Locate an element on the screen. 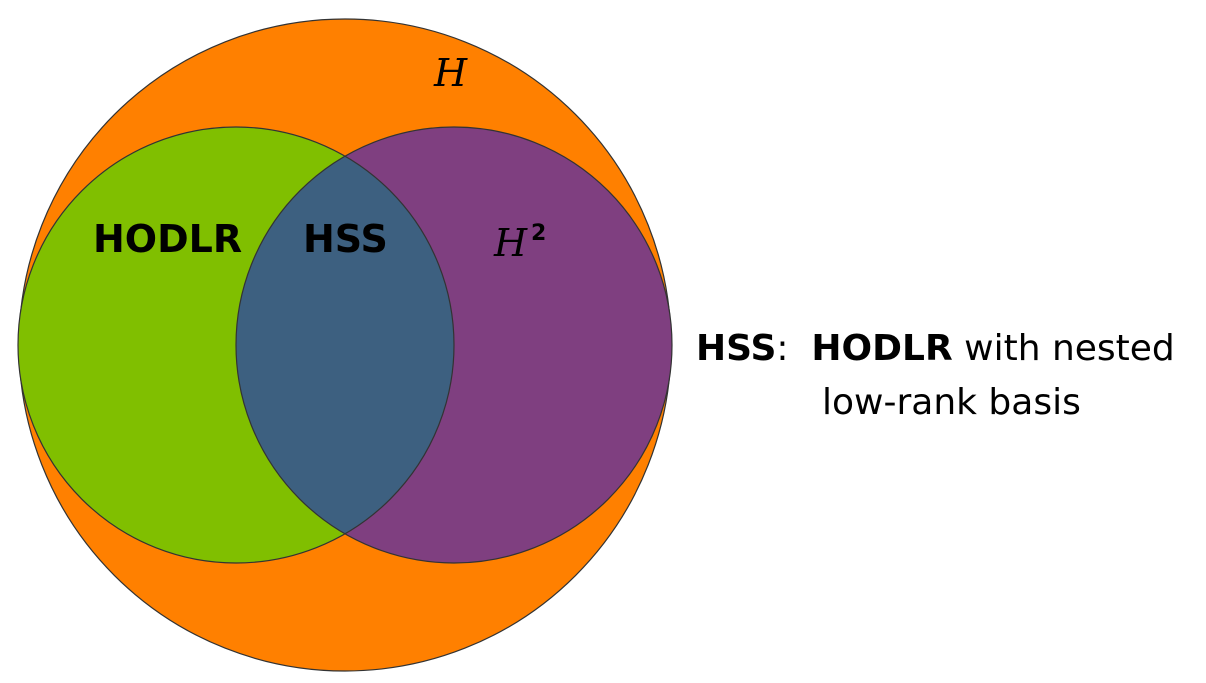  caption: HSS: HODLR with nested low-rank basis is located at coordinates (946, 376).